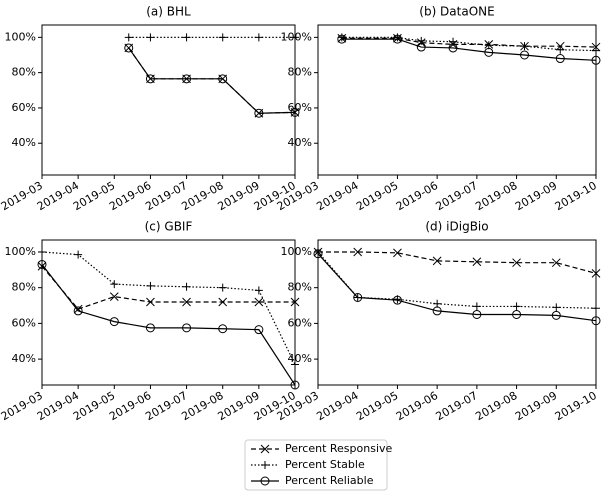 The height and width of the screenshot is (497, 614). Describe the element at coordinates (536, 196) in the screenshot. I see `x-tick-label: 2019-09` at that location.